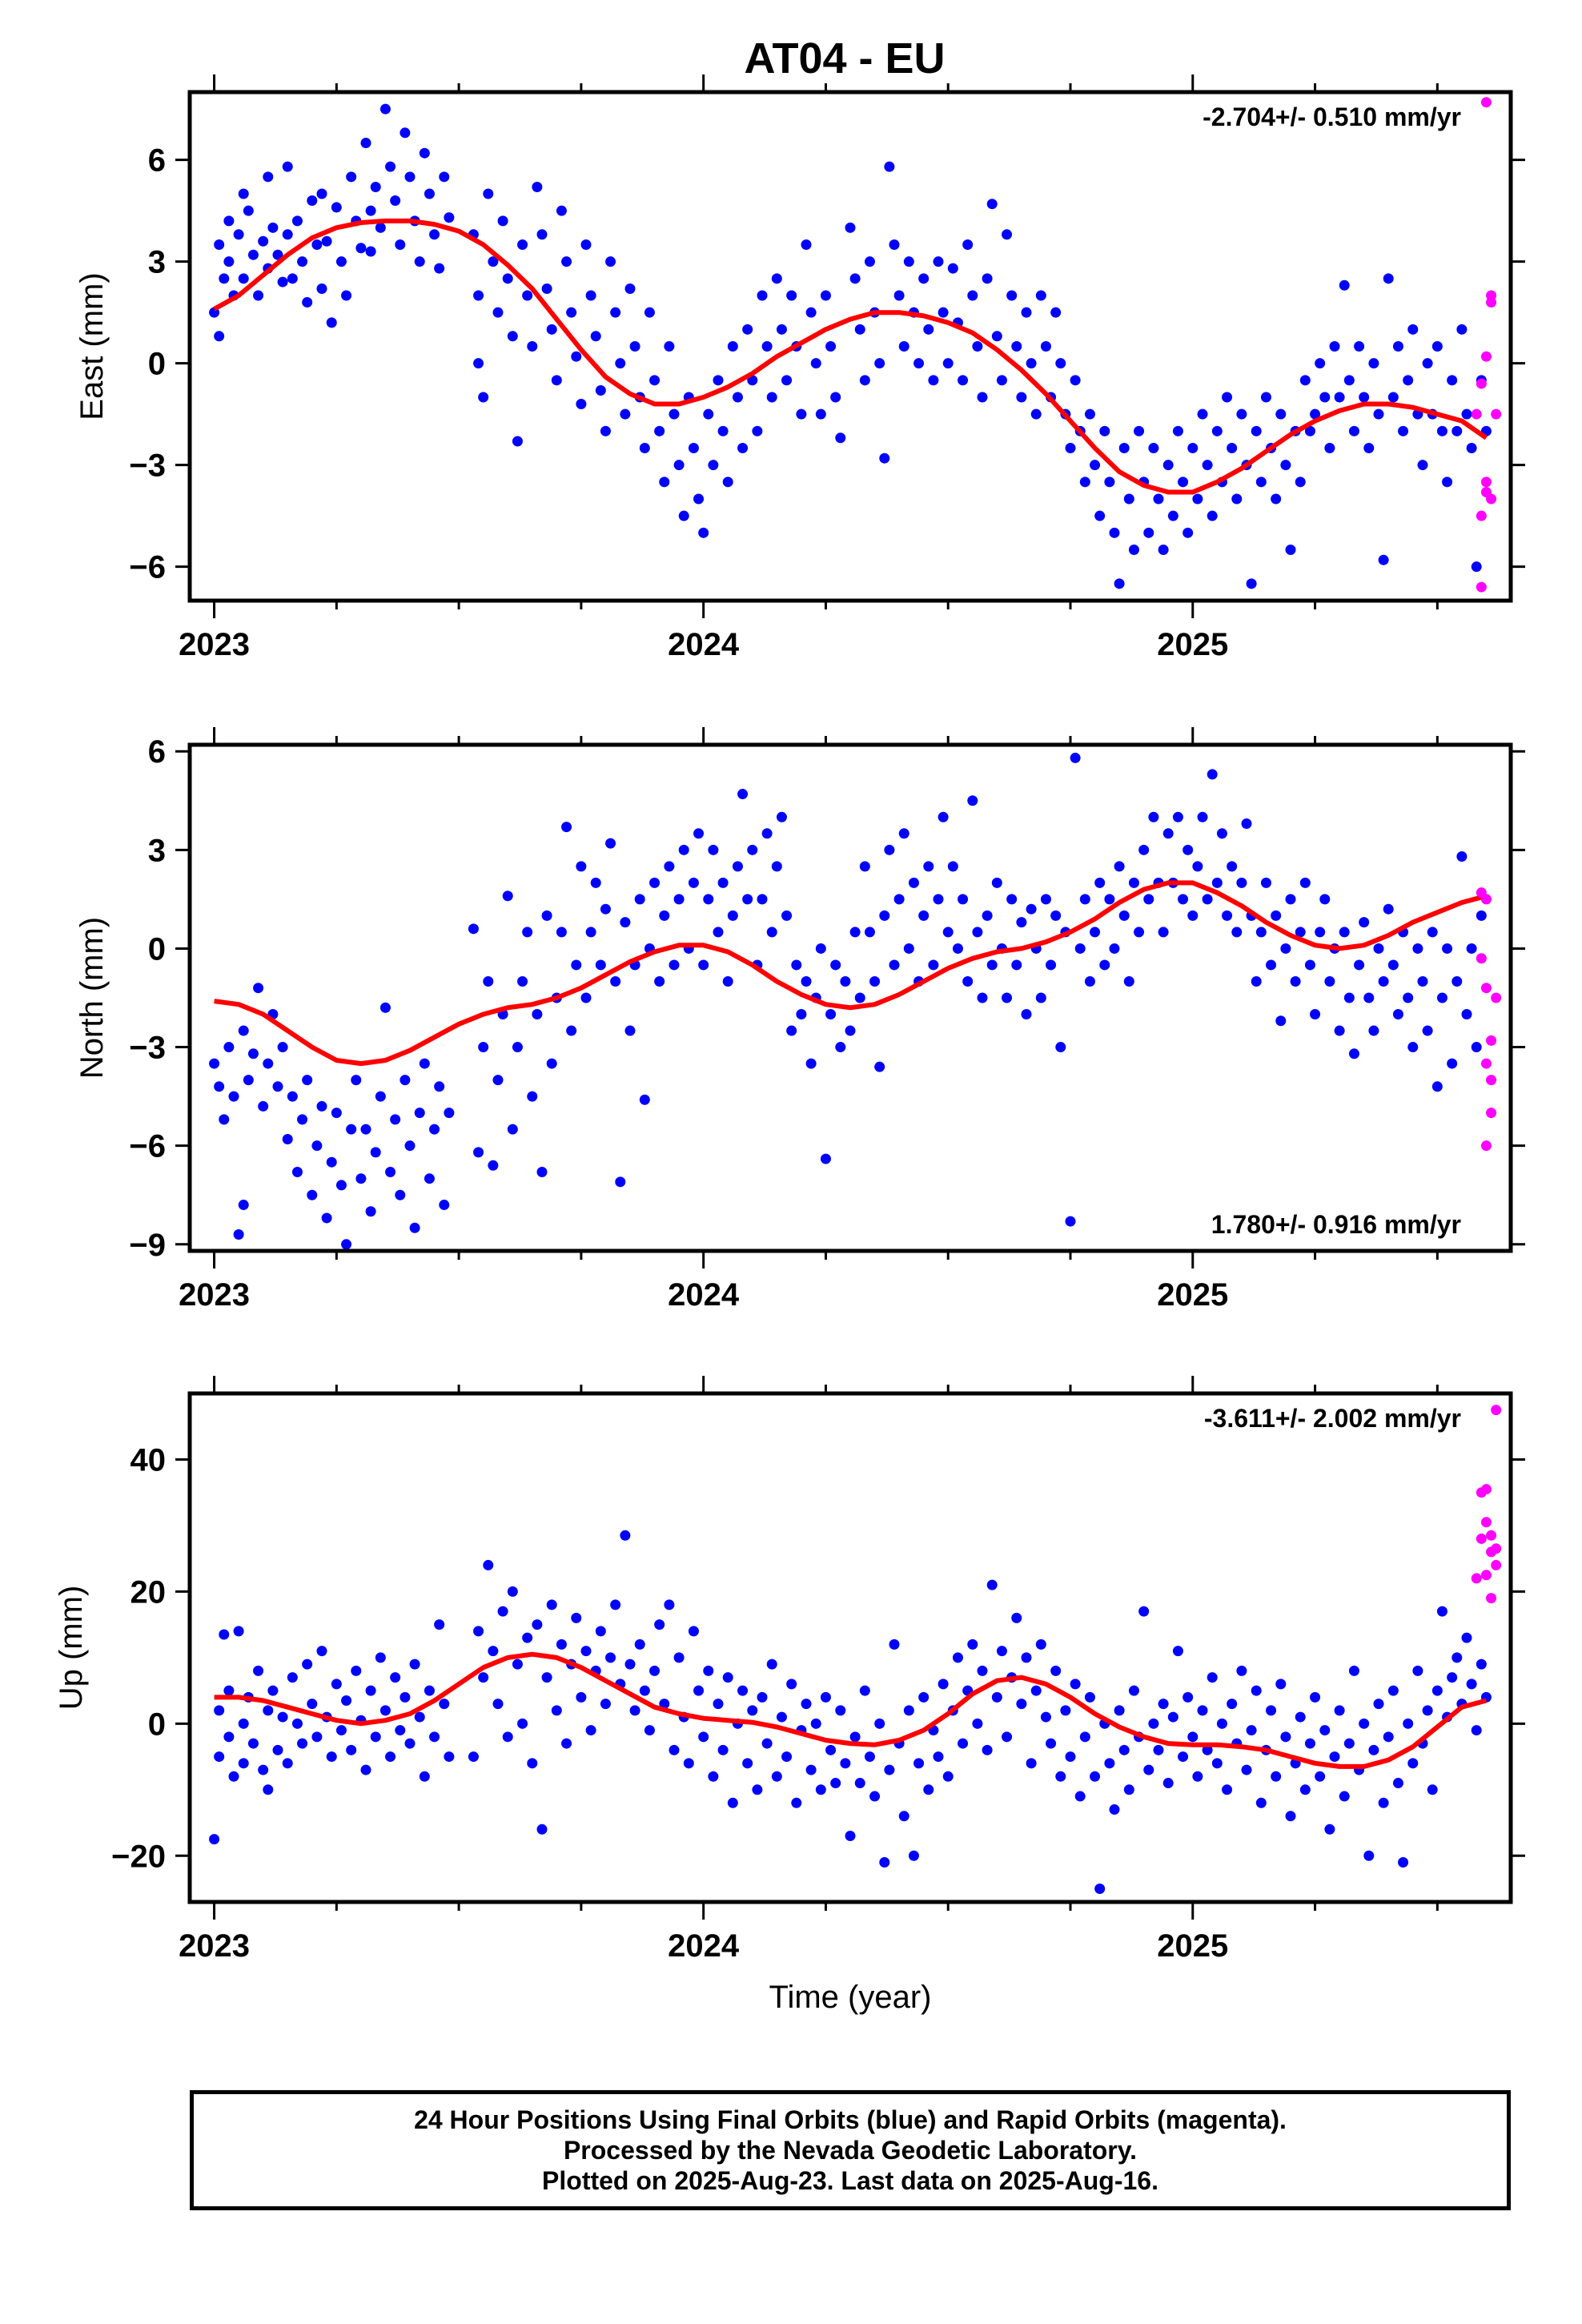 The width and height of the screenshot is (1582, 2324). What do you see at coordinates (71, 1648) in the screenshot?
I see `y-axis-label: Up (mm)` at bounding box center [71, 1648].